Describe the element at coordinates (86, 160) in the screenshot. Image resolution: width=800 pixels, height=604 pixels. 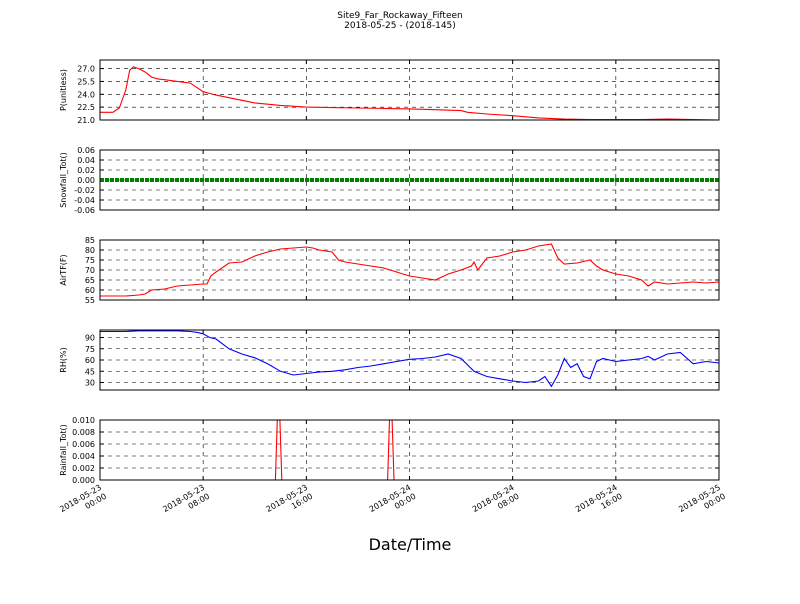
I see `y-tick-label: 0.04` at that location.